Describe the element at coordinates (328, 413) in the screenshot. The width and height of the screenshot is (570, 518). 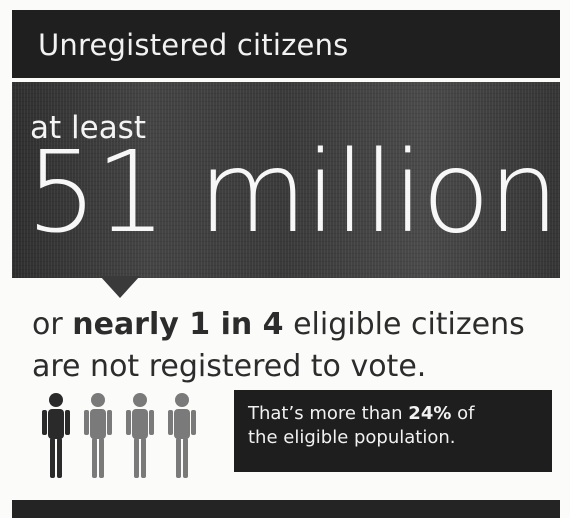
I see `callout-prefix: That’s more than` at that location.